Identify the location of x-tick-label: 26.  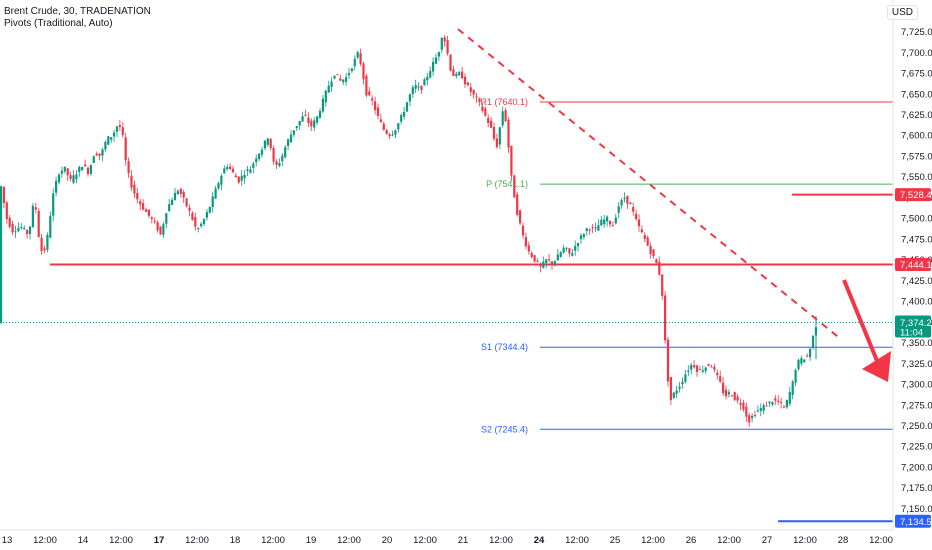
(691, 540).